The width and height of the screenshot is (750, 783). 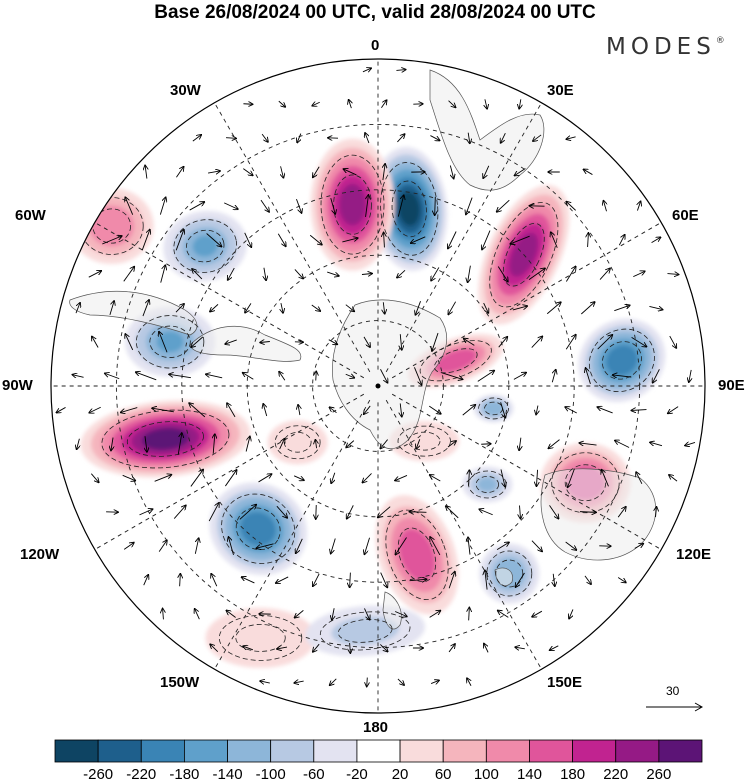 What do you see at coordinates (524, 255) in the screenshot?
I see `contour-pos-45e` at bounding box center [524, 255].